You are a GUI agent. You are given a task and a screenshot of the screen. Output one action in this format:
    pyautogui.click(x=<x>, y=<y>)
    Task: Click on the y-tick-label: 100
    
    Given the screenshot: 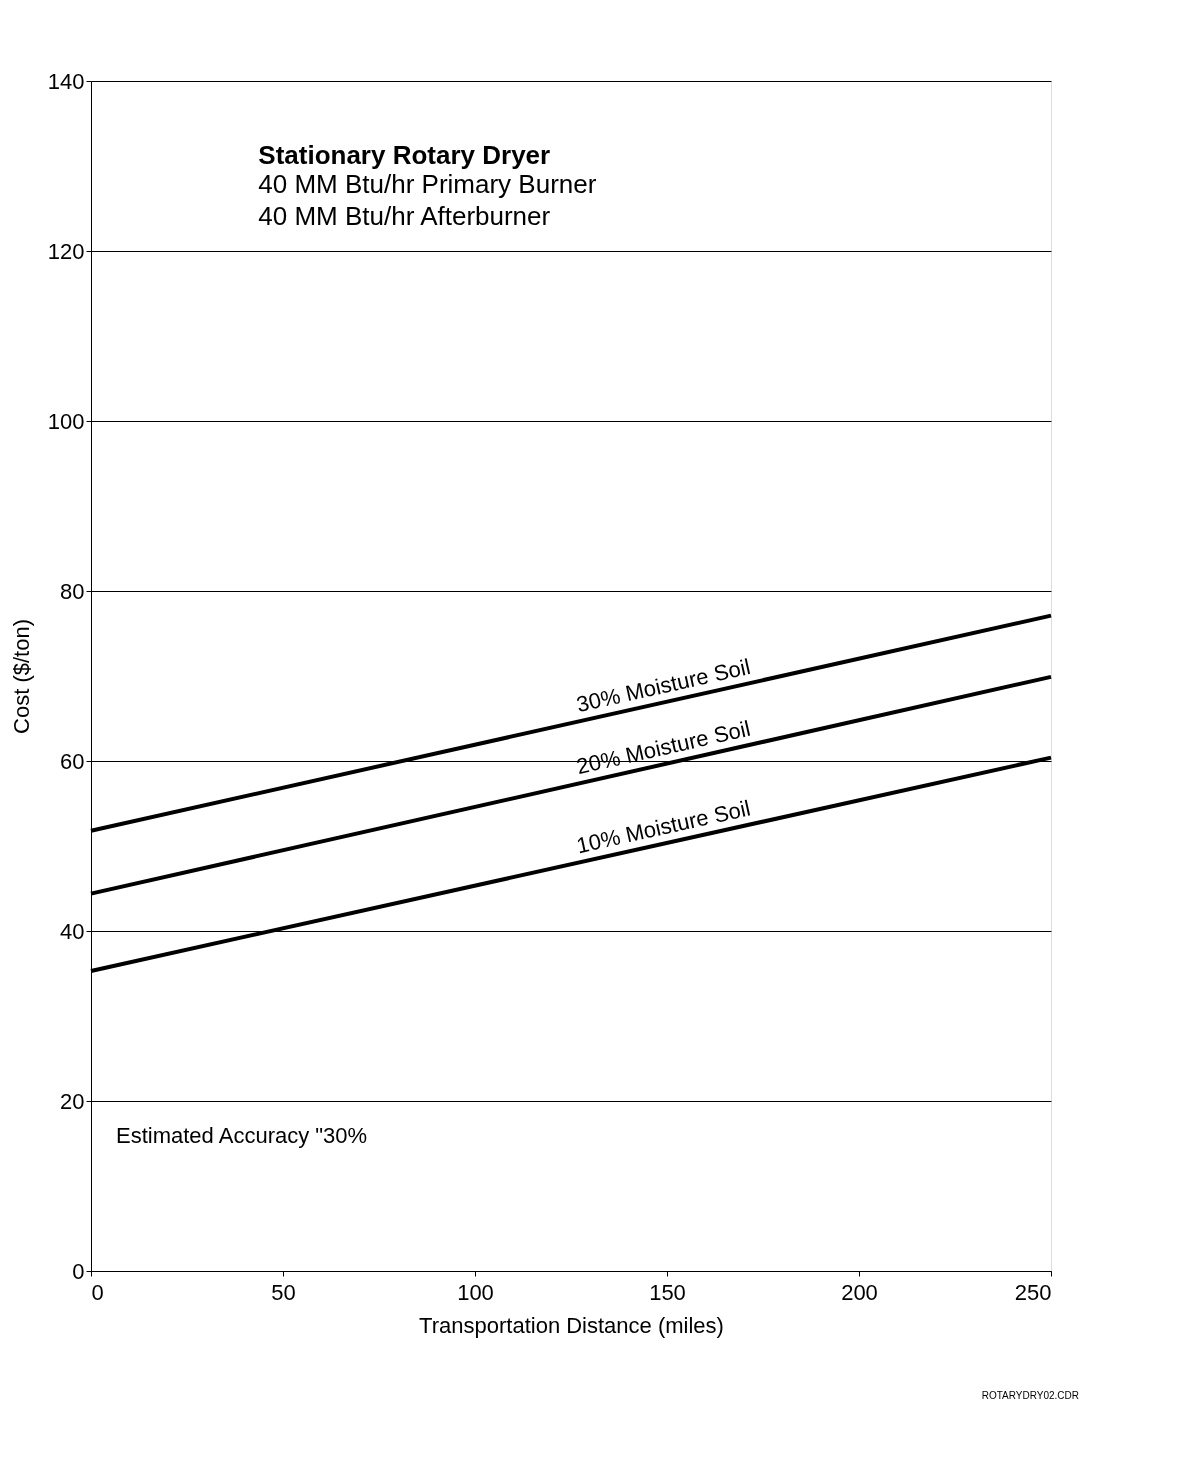 What is the action you would take?
    pyautogui.click(x=66, y=421)
    